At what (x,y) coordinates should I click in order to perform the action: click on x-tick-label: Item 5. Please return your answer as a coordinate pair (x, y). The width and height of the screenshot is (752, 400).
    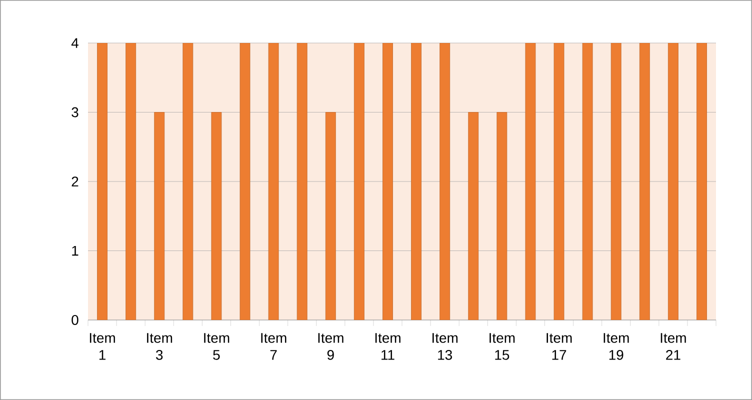
    Looking at the image, I should click on (217, 346).